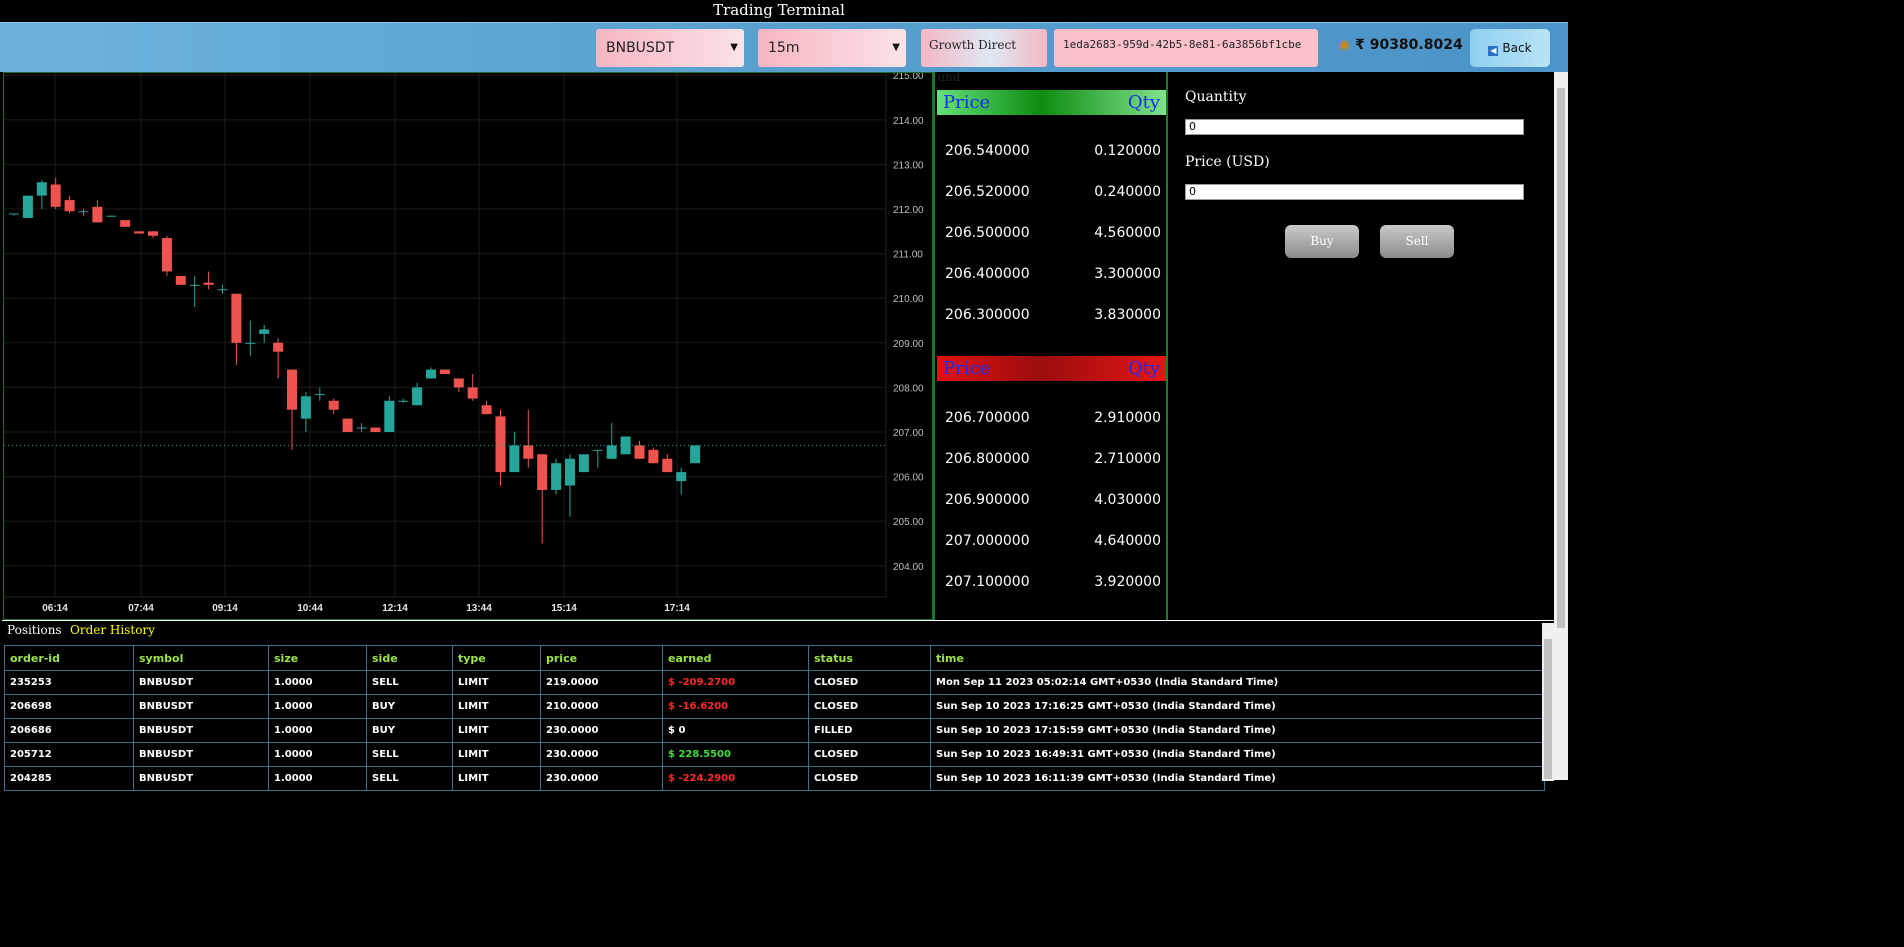 Image resolution: width=1904 pixels, height=947 pixels. What do you see at coordinates (832, 48) in the screenshot?
I see `interval-select: 15m ▼` at bounding box center [832, 48].